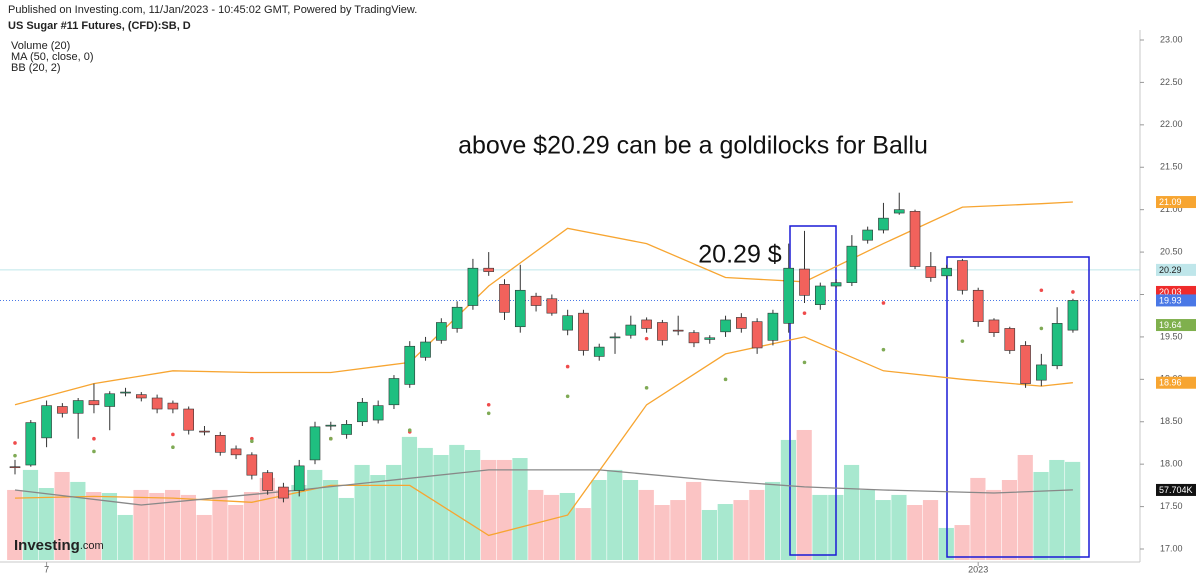 The image size is (1200, 578). Describe the element at coordinates (1171, 506) in the screenshot. I see `y-tick-label: 17.50` at that location.